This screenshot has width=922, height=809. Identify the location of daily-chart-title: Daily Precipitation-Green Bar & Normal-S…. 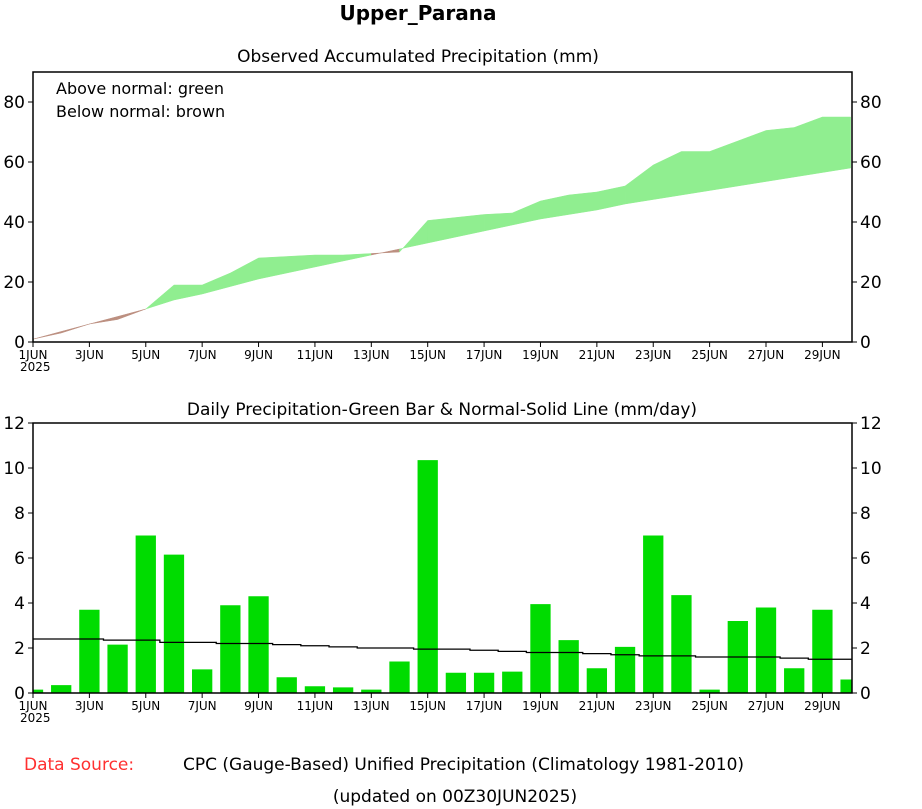
(442, 410).